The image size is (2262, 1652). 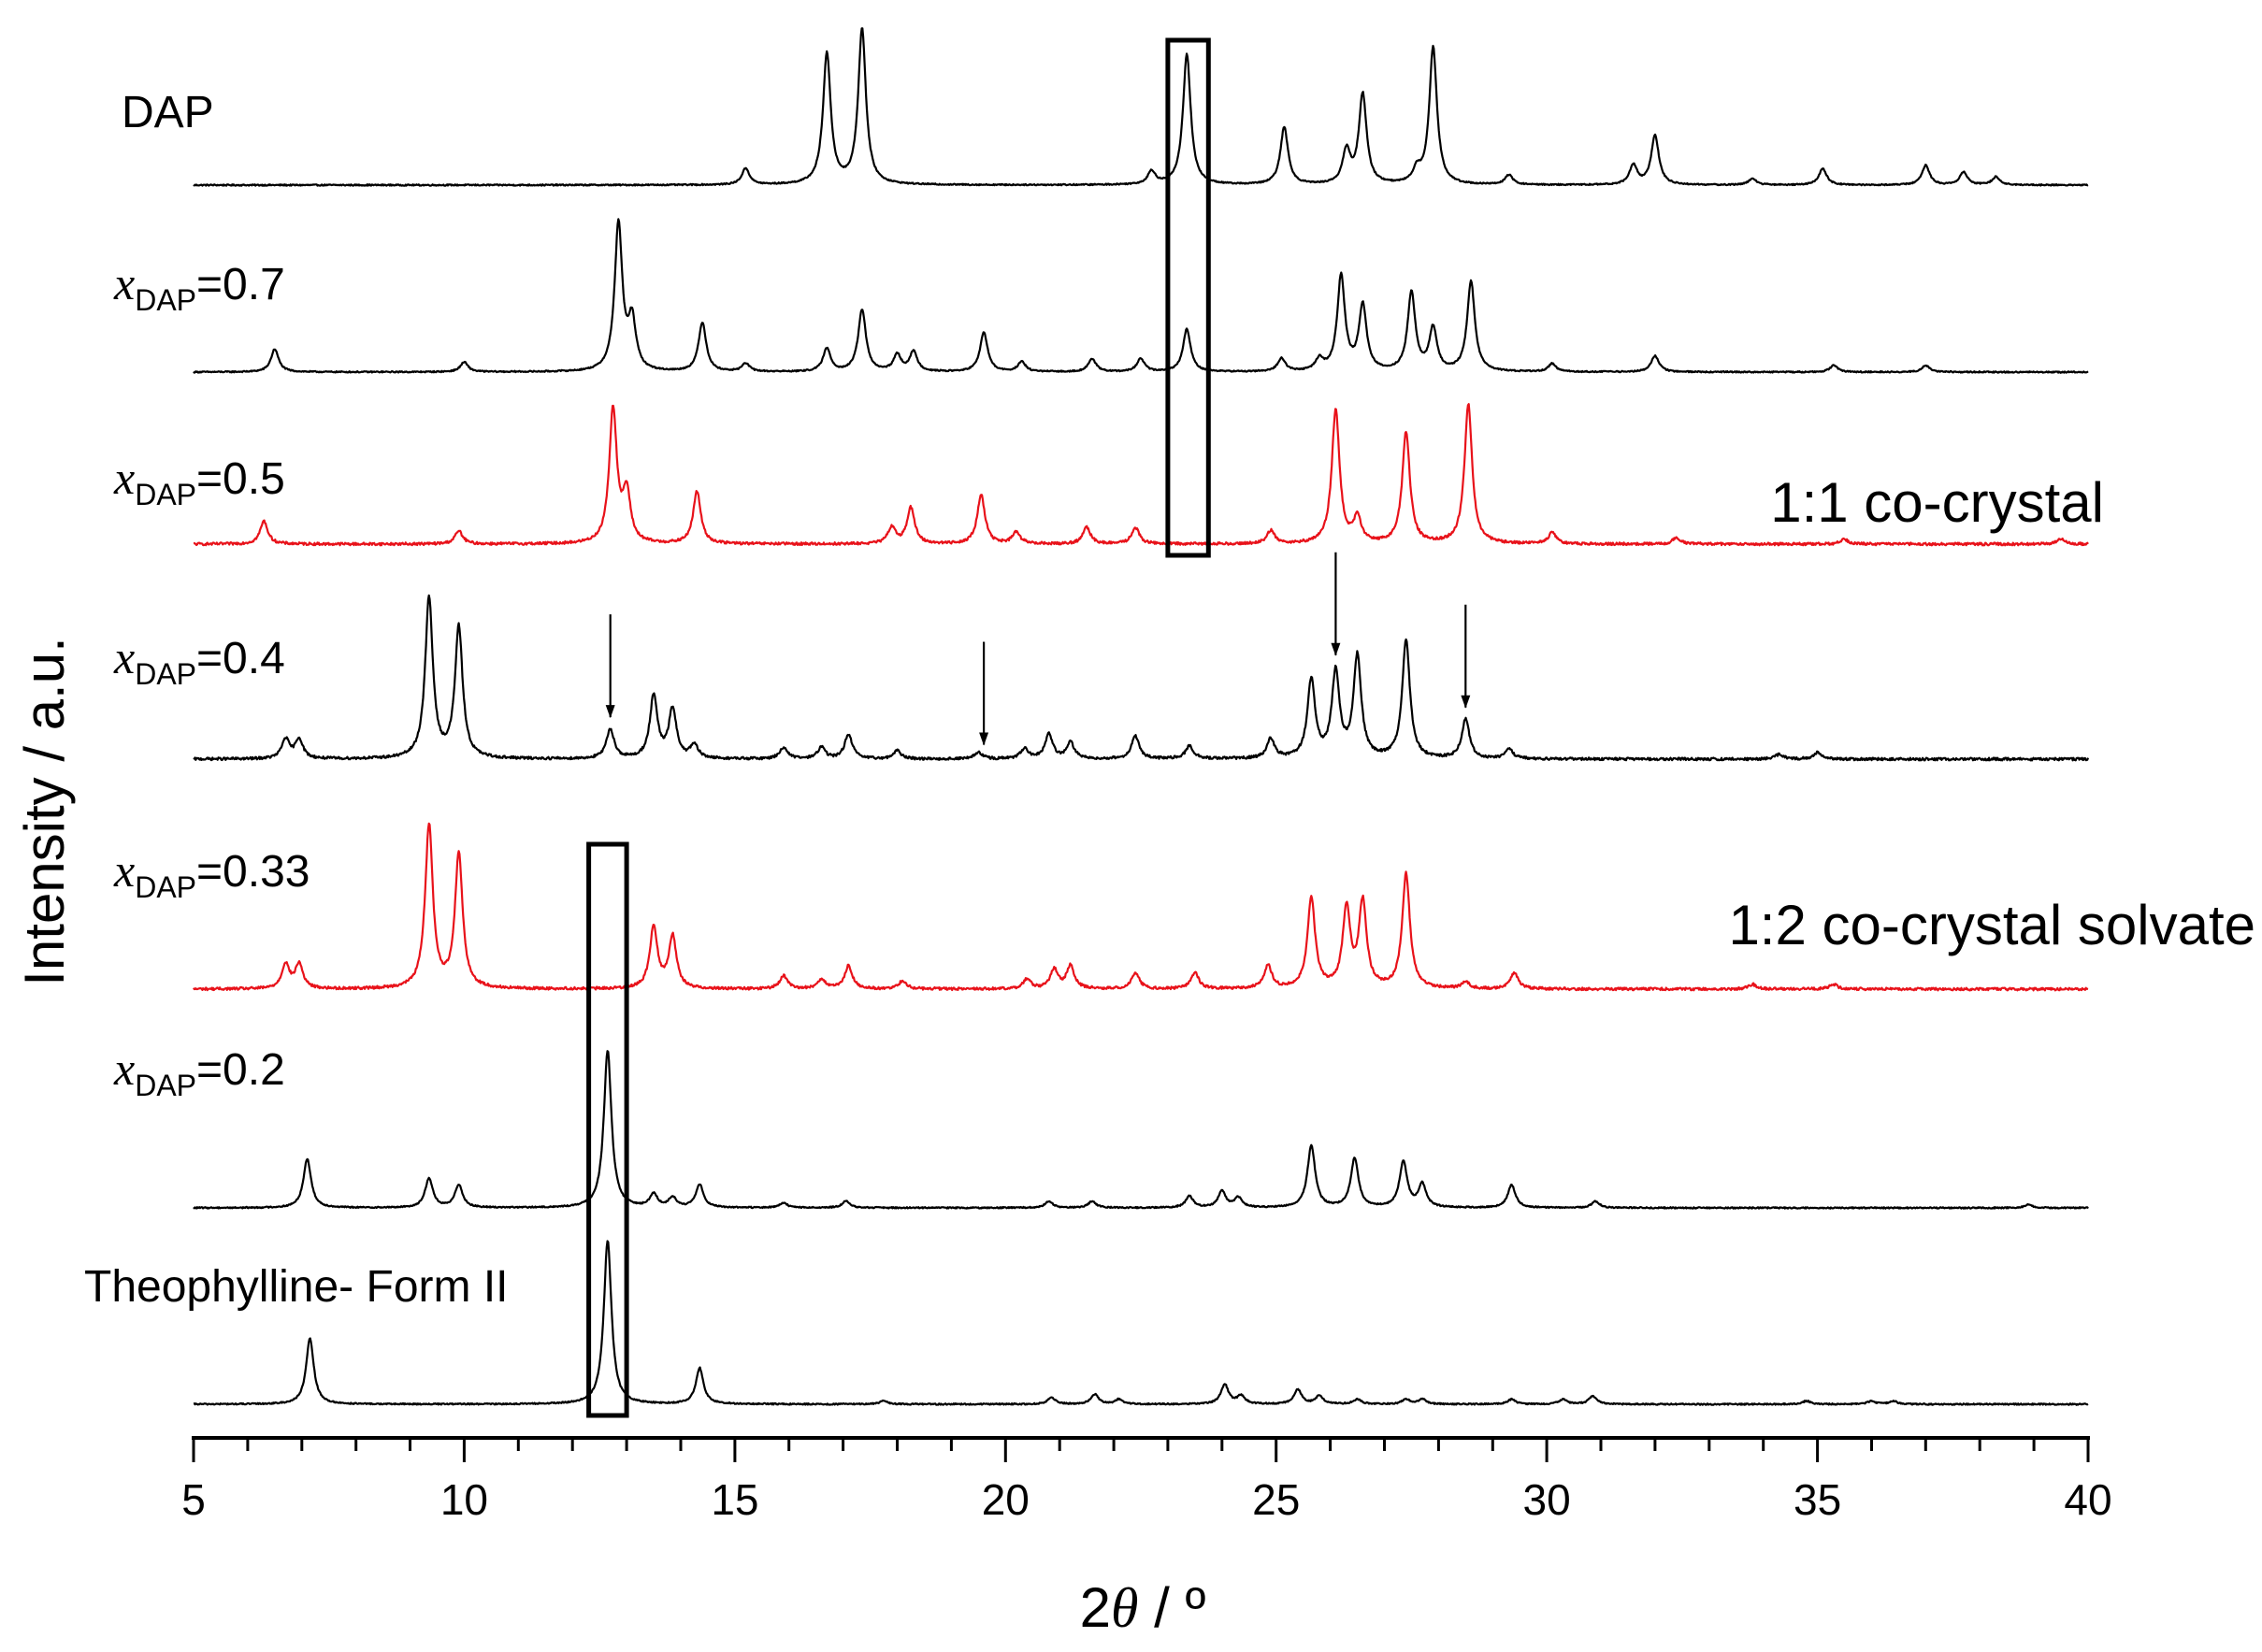 I want to click on x-axis: 5 10 15 20 25 30 35 40, so click(x=1146, y=1480).